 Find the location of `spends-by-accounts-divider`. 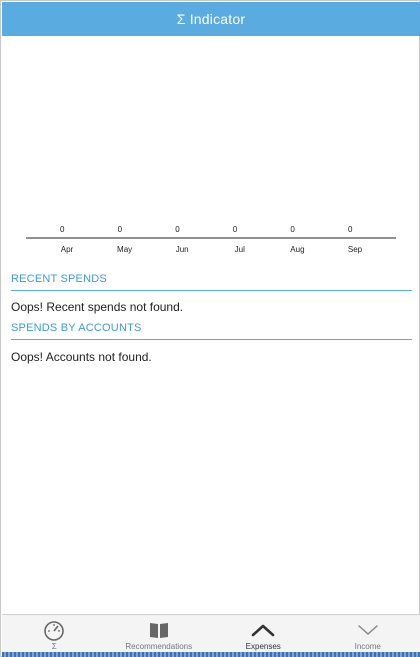

spends-by-accounts-divider is located at coordinates (211, 339).